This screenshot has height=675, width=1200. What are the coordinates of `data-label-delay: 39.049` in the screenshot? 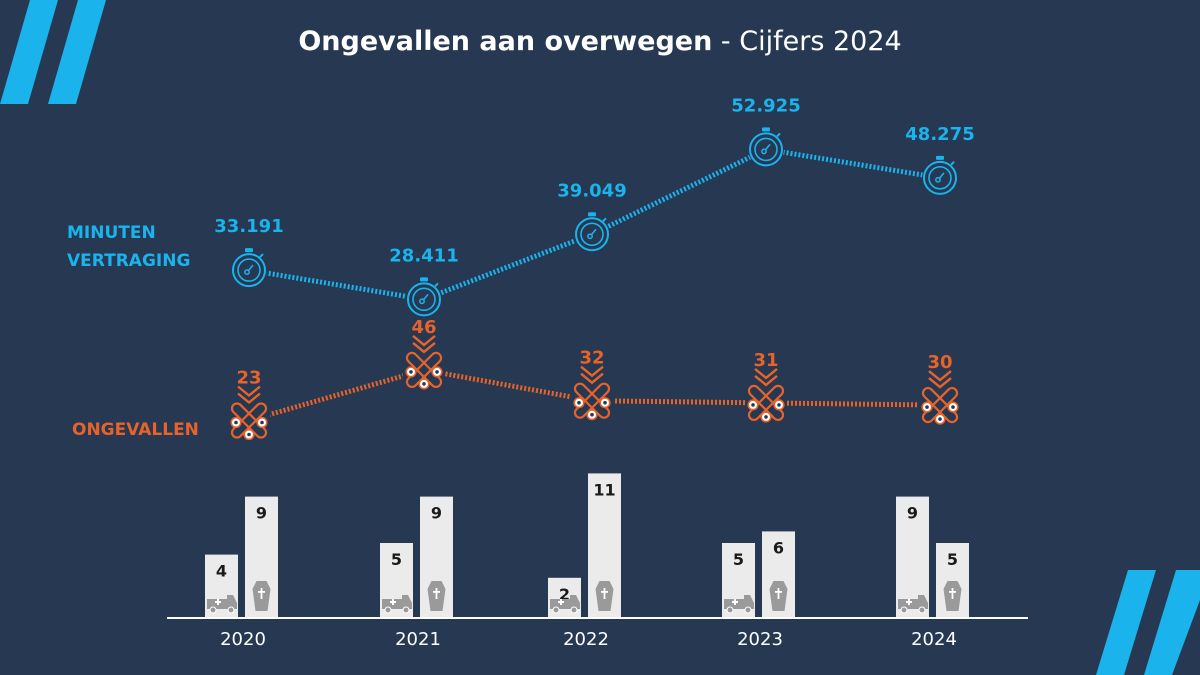 It's located at (591, 190).